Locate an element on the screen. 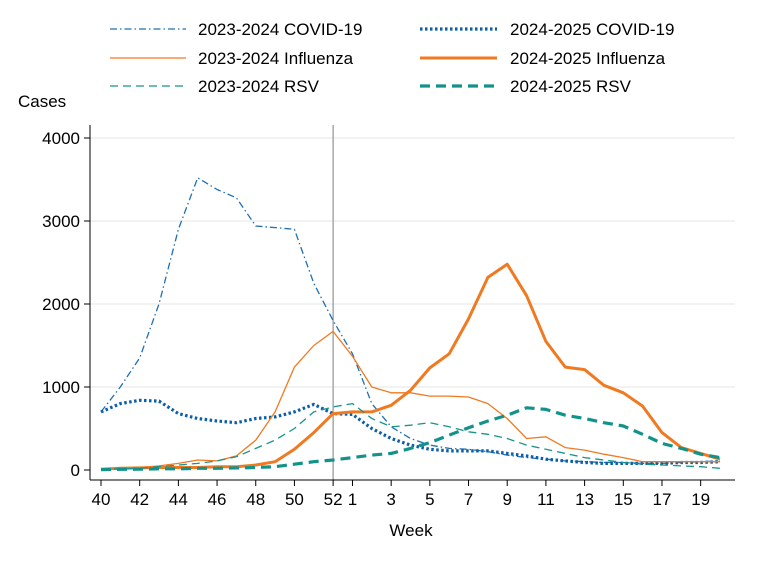 The height and width of the screenshot is (573, 781). legend-label-0: 2023-2024 COVID-19 is located at coordinates (280, 29).